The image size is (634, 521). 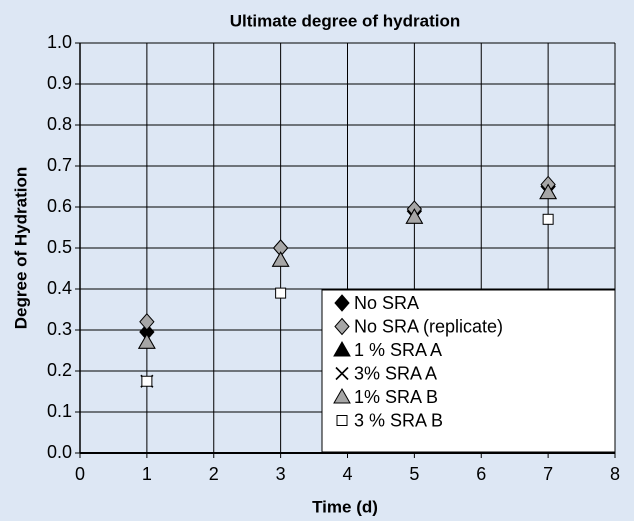 What do you see at coordinates (20, 248) in the screenshot?
I see `y-axis-label: Degree of Hydration` at bounding box center [20, 248].